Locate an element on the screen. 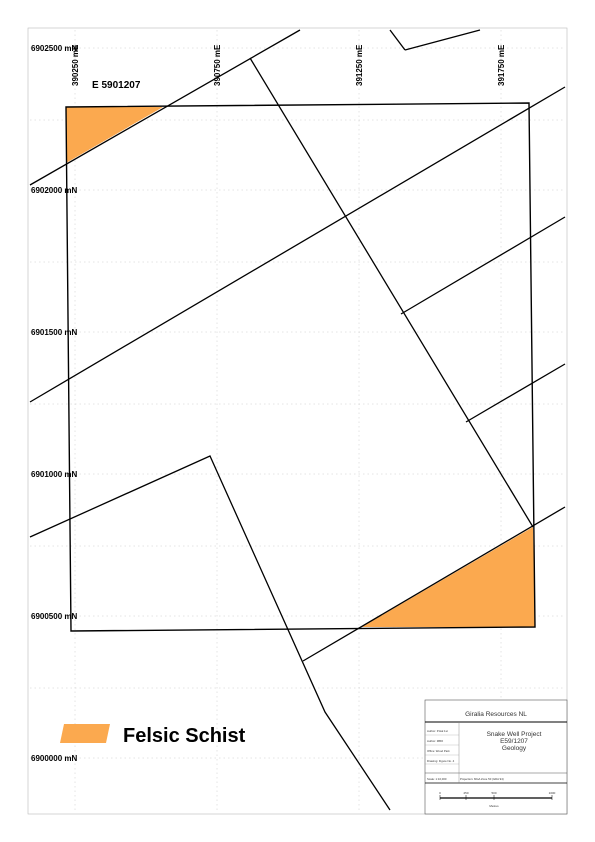 The image size is (595, 842). northing-label-6902500: 6902500 mN is located at coordinates (54, 48).